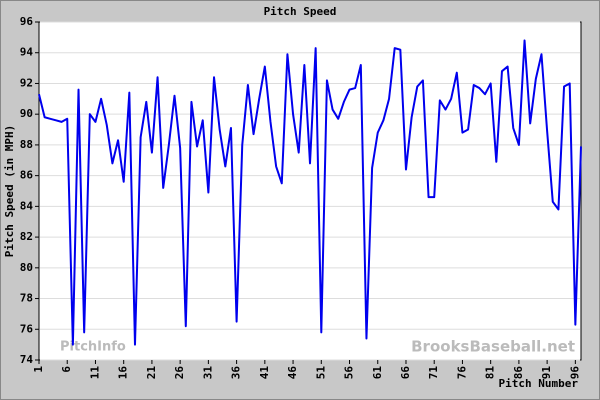 The height and width of the screenshot is (400, 600). Describe the element at coordinates (151, 373) in the screenshot. I see `x-tick-label: 21` at that location.